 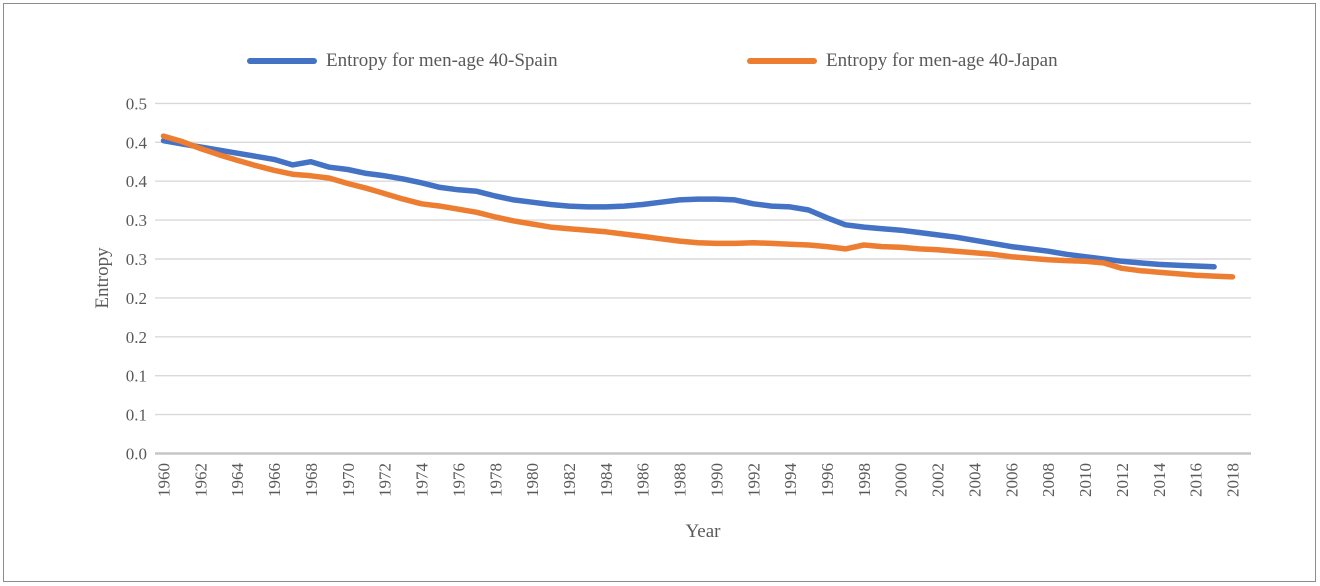 What do you see at coordinates (753, 480) in the screenshot?
I see `x-tick-label: 1992` at bounding box center [753, 480].